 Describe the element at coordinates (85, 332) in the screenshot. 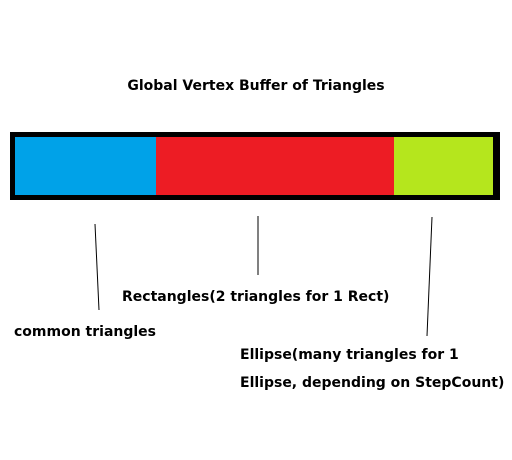

I see `common-triangles-label: common triangles` at that location.